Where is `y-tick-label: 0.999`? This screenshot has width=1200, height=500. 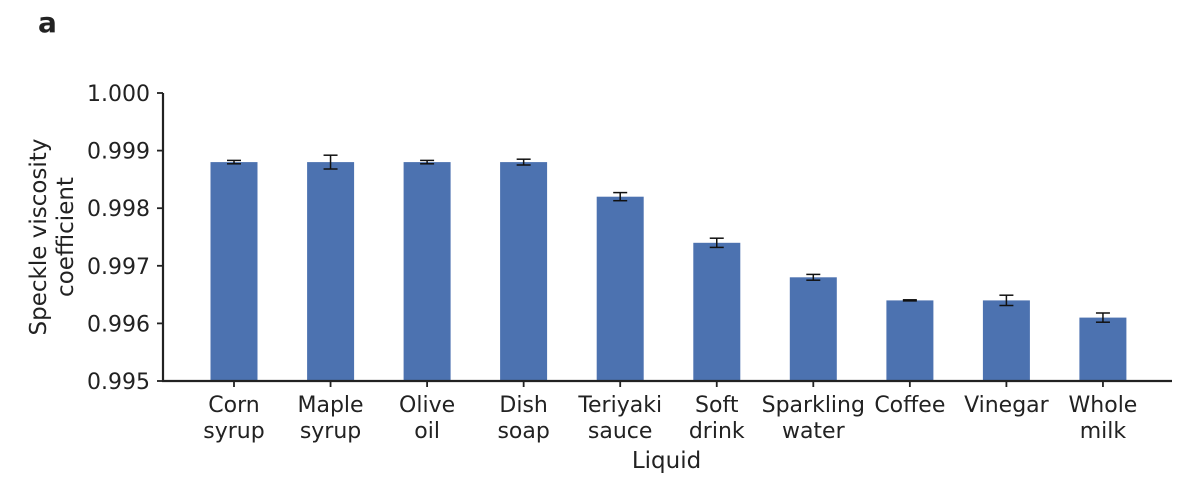
y-tick-label: 0.999 is located at coordinates (118, 152).